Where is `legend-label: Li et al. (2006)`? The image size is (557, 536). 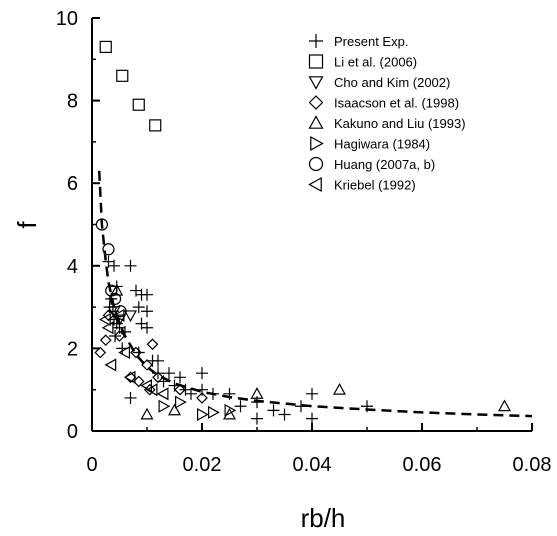 legend-label: Li et al. (2006) is located at coordinates (375, 62).